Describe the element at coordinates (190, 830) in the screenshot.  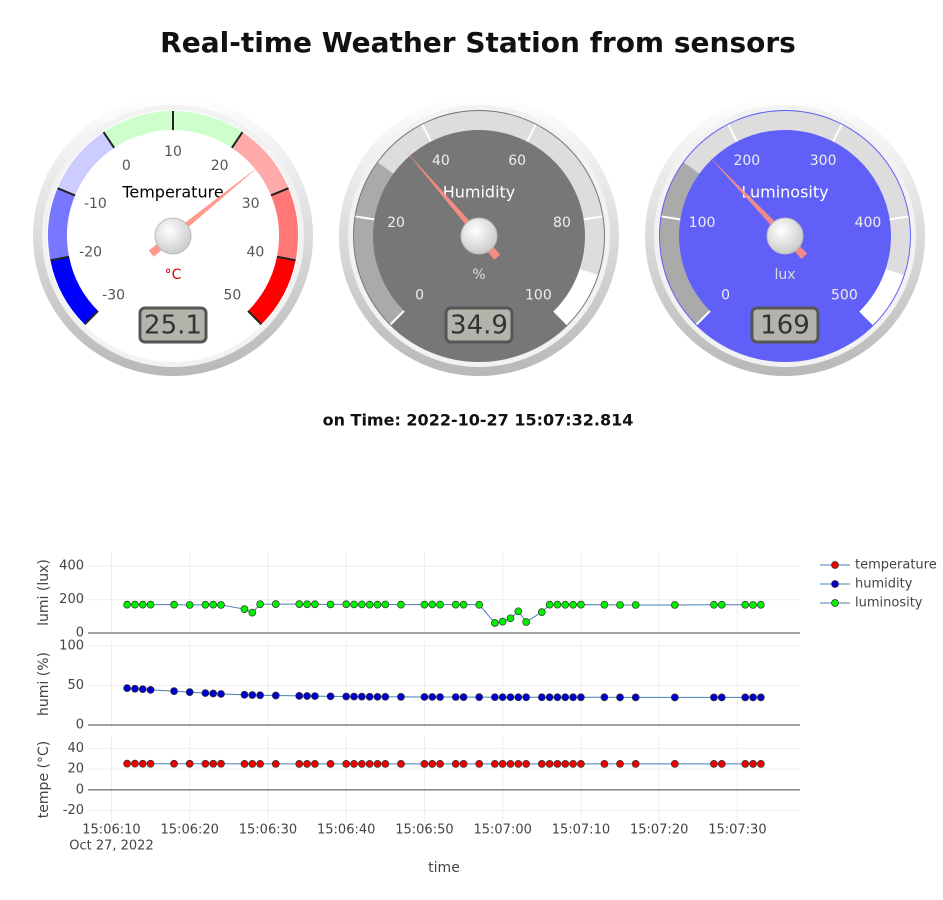
I see `x-tick-label: 15:06:20` at that location.